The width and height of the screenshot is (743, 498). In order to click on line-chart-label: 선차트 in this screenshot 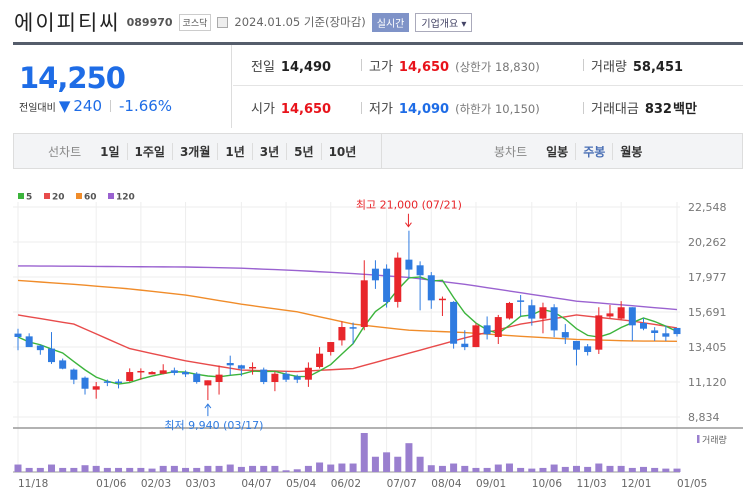, I will do `click(65, 151)`.